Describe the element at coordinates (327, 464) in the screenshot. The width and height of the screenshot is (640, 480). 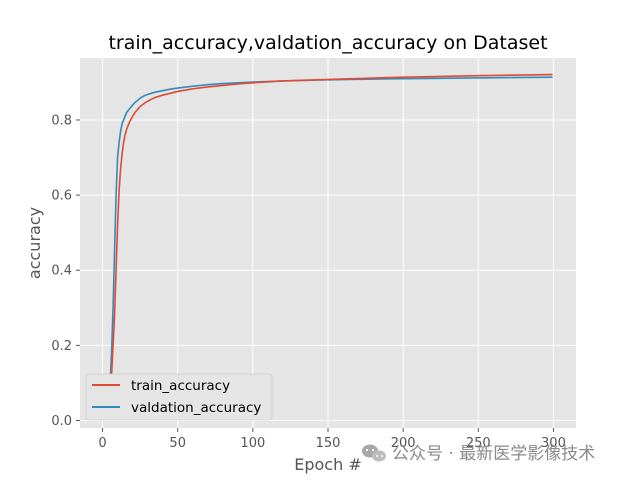
I see `x-axis-label: Epoch #` at that location.